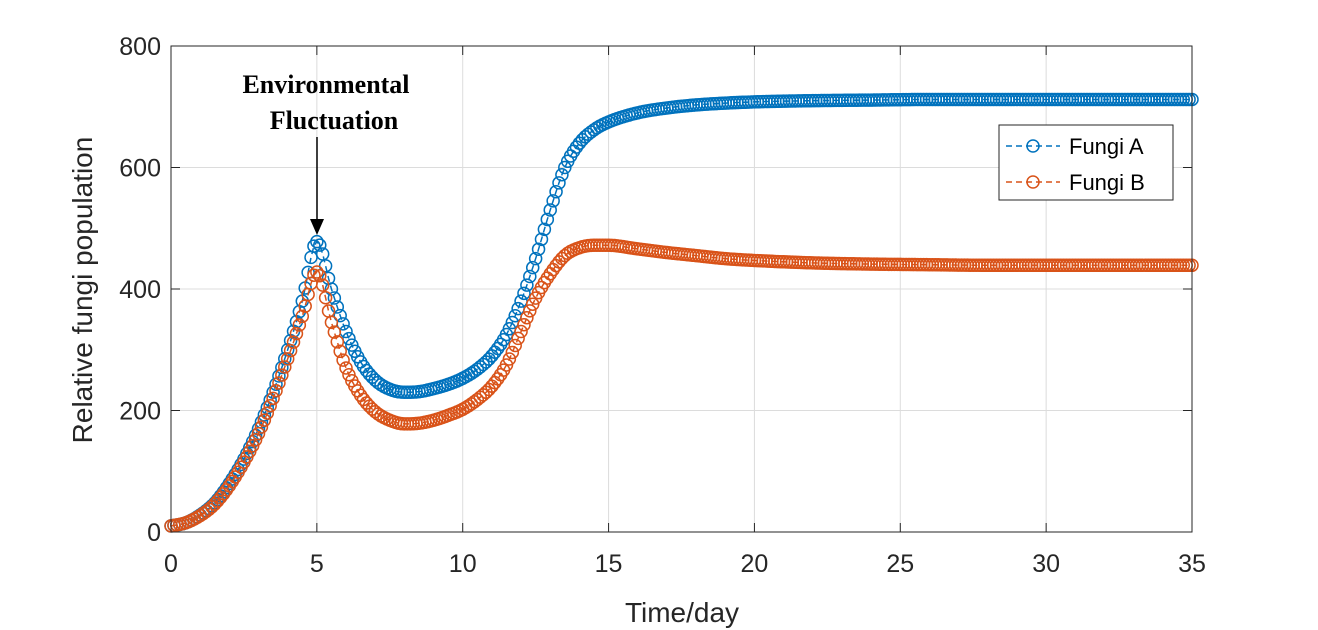 The width and height of the screenshot is (1318, 630). I want to click on annotation-arrow-head, so click(317, 227).